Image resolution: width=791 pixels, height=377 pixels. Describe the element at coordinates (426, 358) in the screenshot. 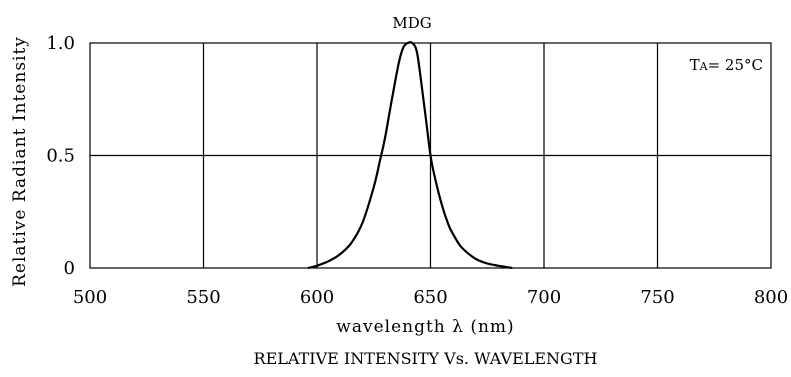

I see `chart-title: RELATIVE INTENSITY Vs. WAVELENGTH` at that location.